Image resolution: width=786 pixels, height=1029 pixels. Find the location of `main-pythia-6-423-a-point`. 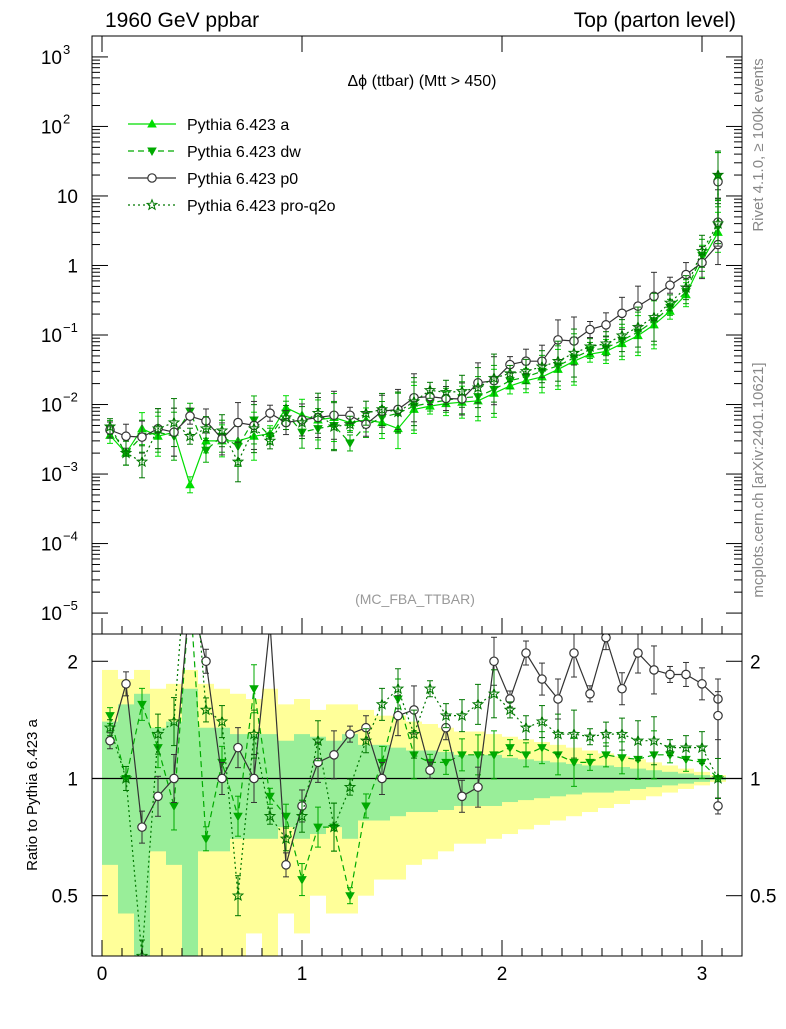

main-pythia-6-423-a-point is located at coordinates (190, 484).